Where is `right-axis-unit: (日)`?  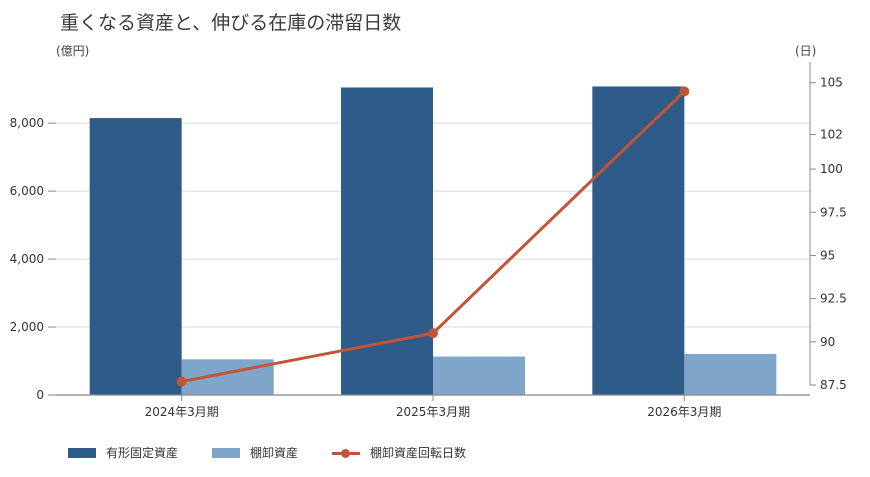 right-axis-unit: (日) is located at coordinates (806, 51).